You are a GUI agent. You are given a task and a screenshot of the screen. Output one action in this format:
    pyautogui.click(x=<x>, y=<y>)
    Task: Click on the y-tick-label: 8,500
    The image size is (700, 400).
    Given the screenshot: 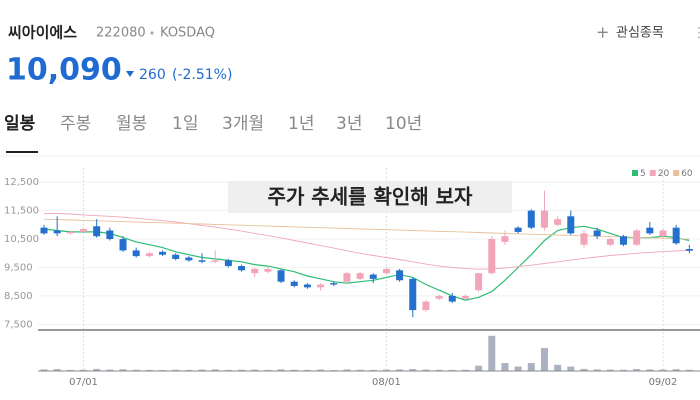 What is the action you would take?
    pyautogui.click(x=18, y=296)
    